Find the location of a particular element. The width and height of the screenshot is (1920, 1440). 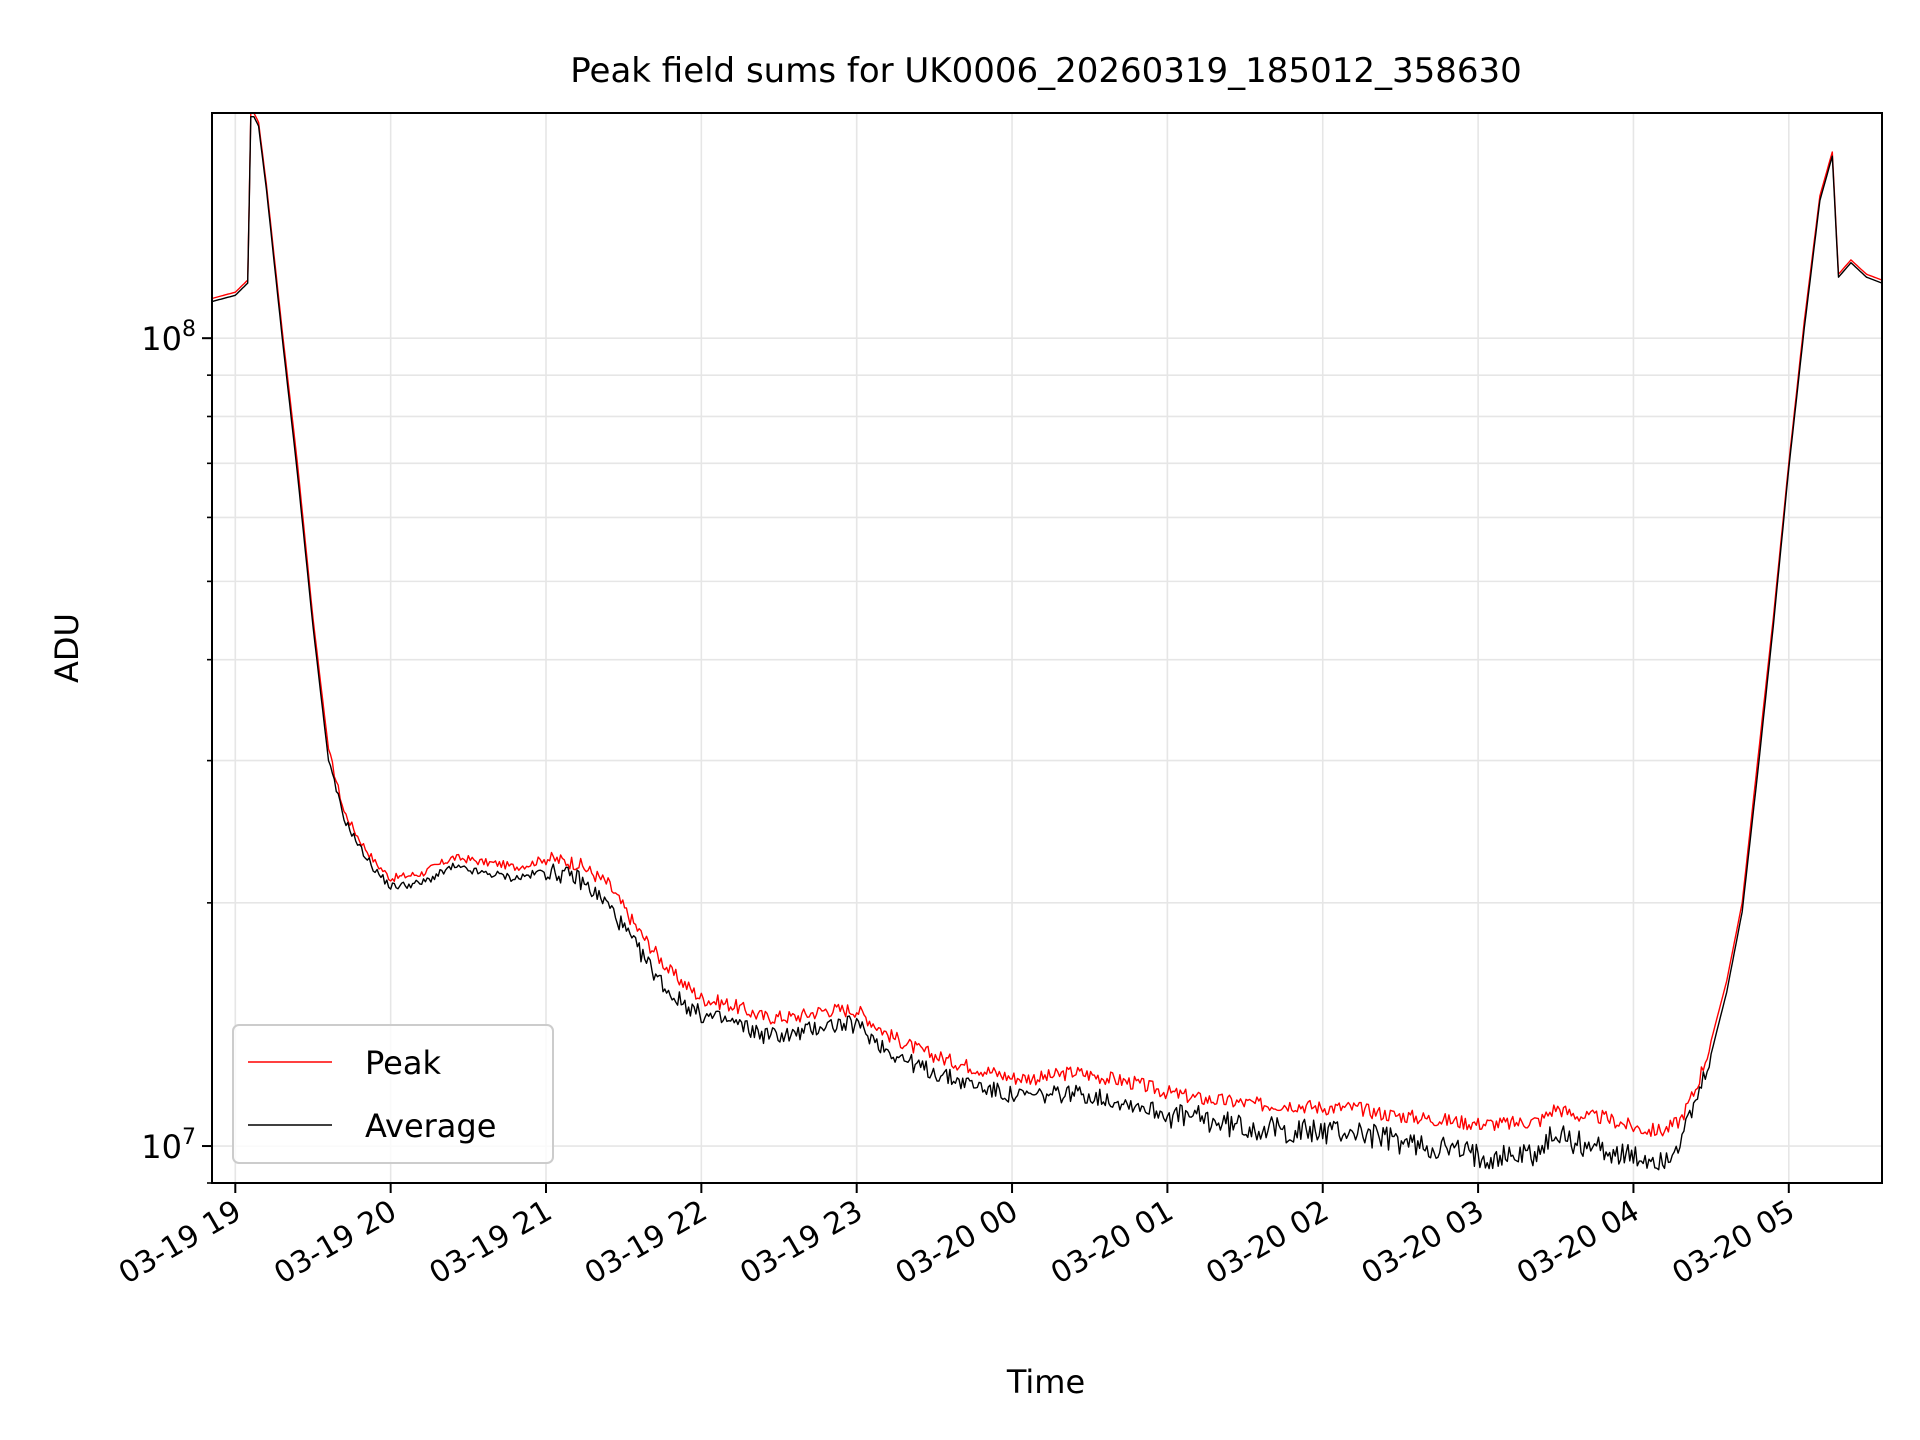

x-axis-label: Time is located at coordinates (1045, 1382).